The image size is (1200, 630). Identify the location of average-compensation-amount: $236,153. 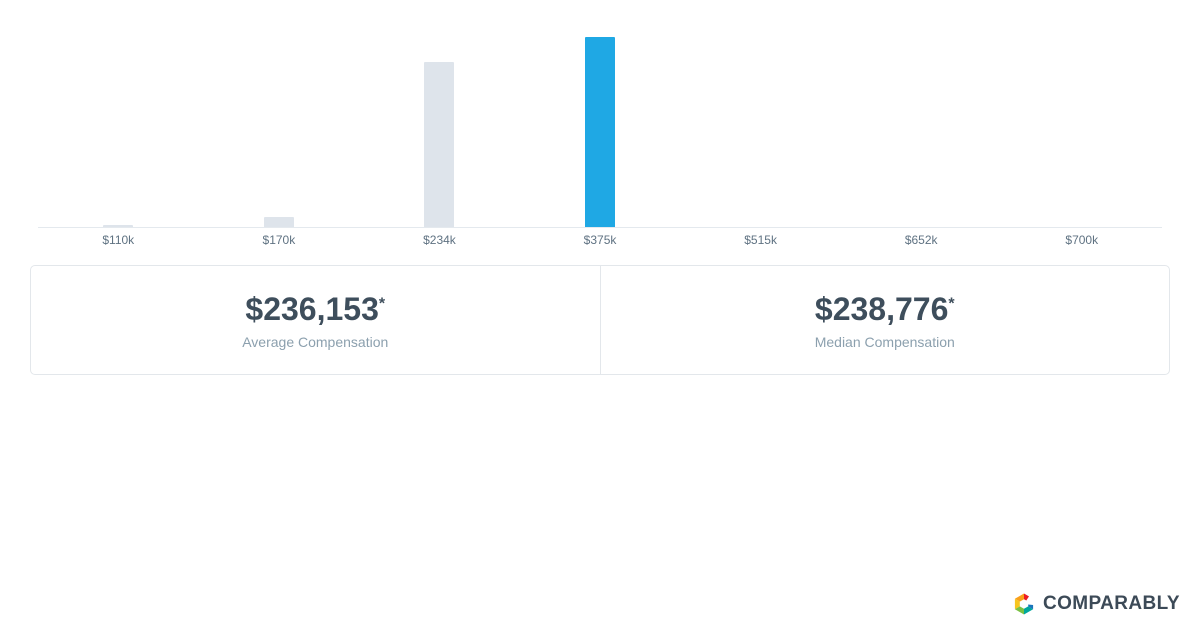
(312, 309).